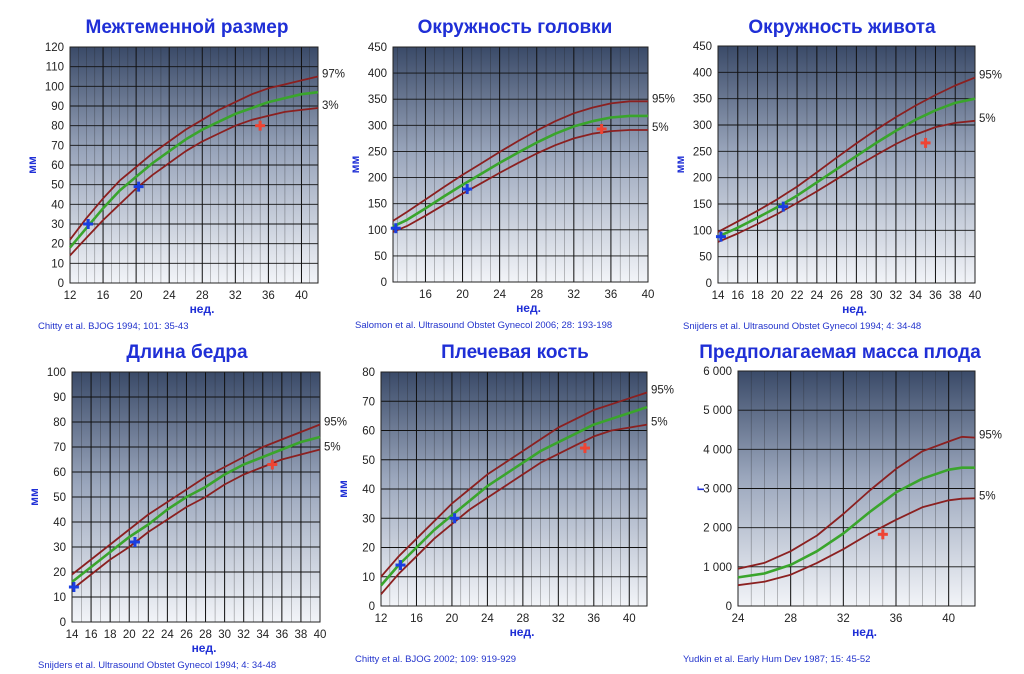 The image size is (1024, 674). What do you see at coordinates (717, 529) in the screenshot?
I see `y-tick-label: 2 000` at bounding box center [717, 529].